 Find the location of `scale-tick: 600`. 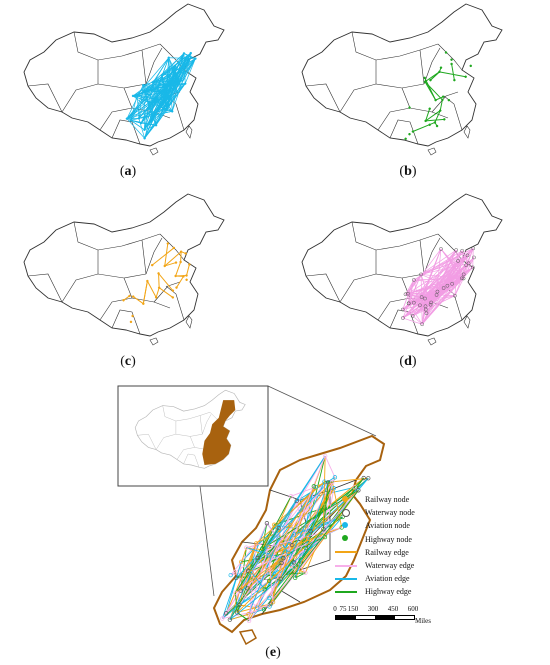

scale-tick: 600 is located at coordinates (413, 609).